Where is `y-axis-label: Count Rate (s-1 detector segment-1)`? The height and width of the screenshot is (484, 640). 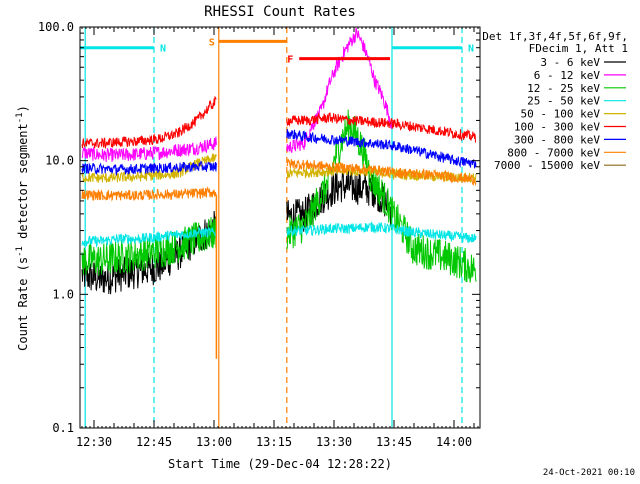 y-axis-label: Count Rate (s-1 detector segment-1) is located at coordinates (22, 228).